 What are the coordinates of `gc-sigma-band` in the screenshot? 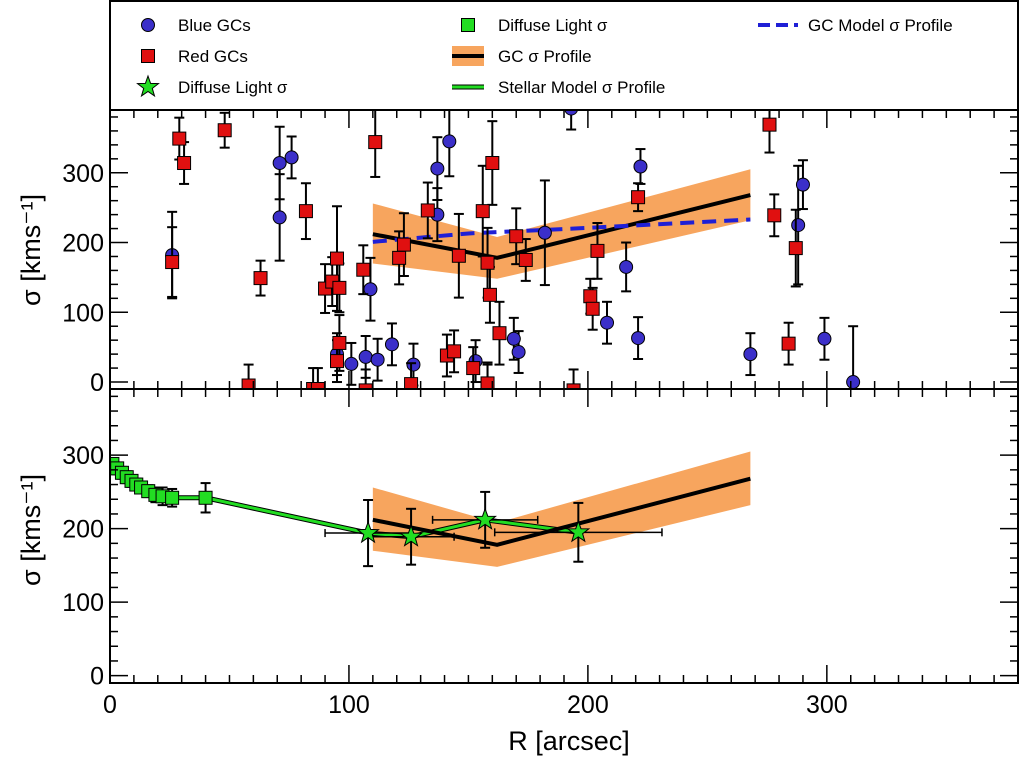 It's located at (561, 509).